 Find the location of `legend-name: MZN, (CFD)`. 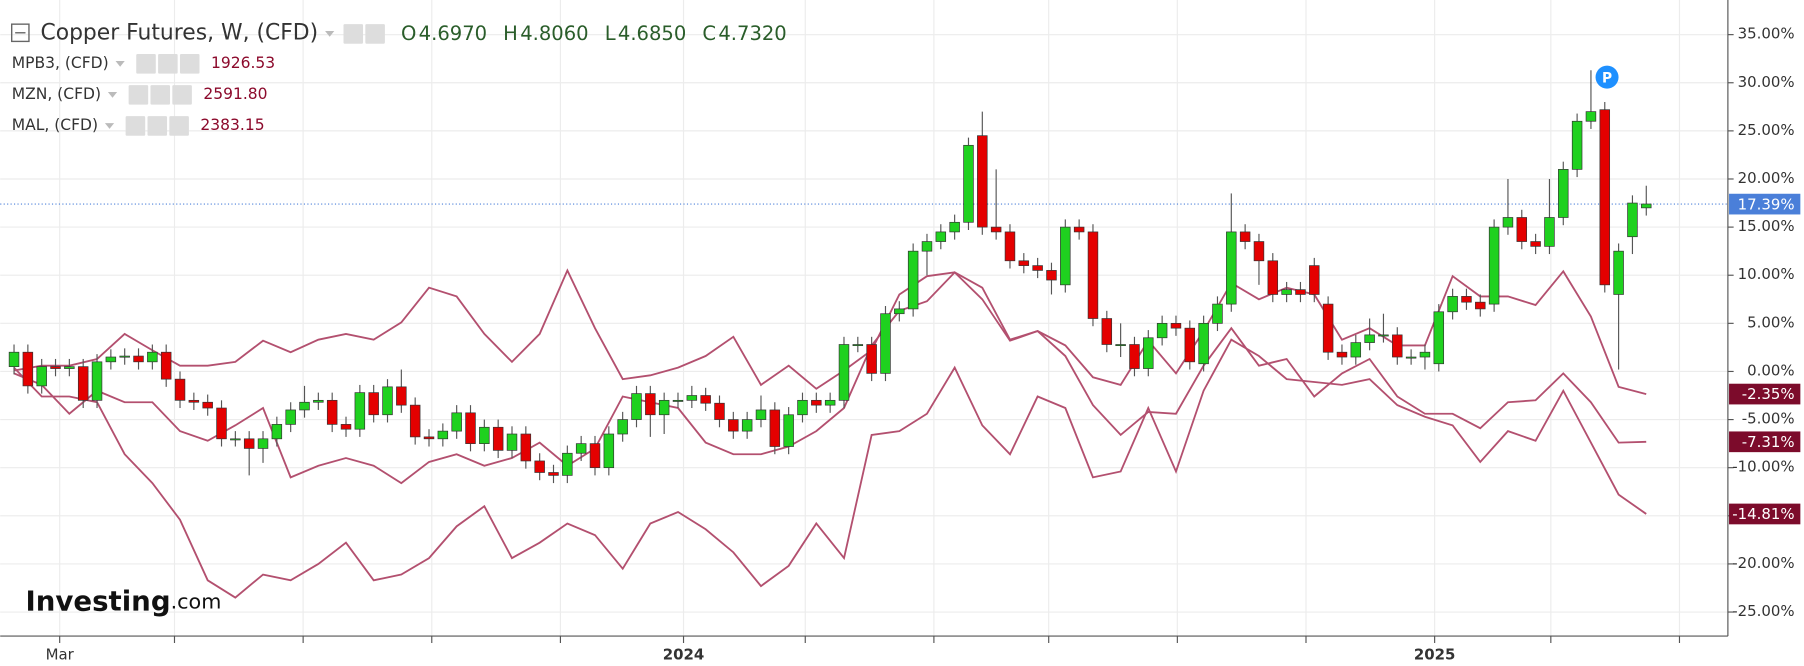

legend-name: MZN, (CFD) is located at coordinates (56, 94).